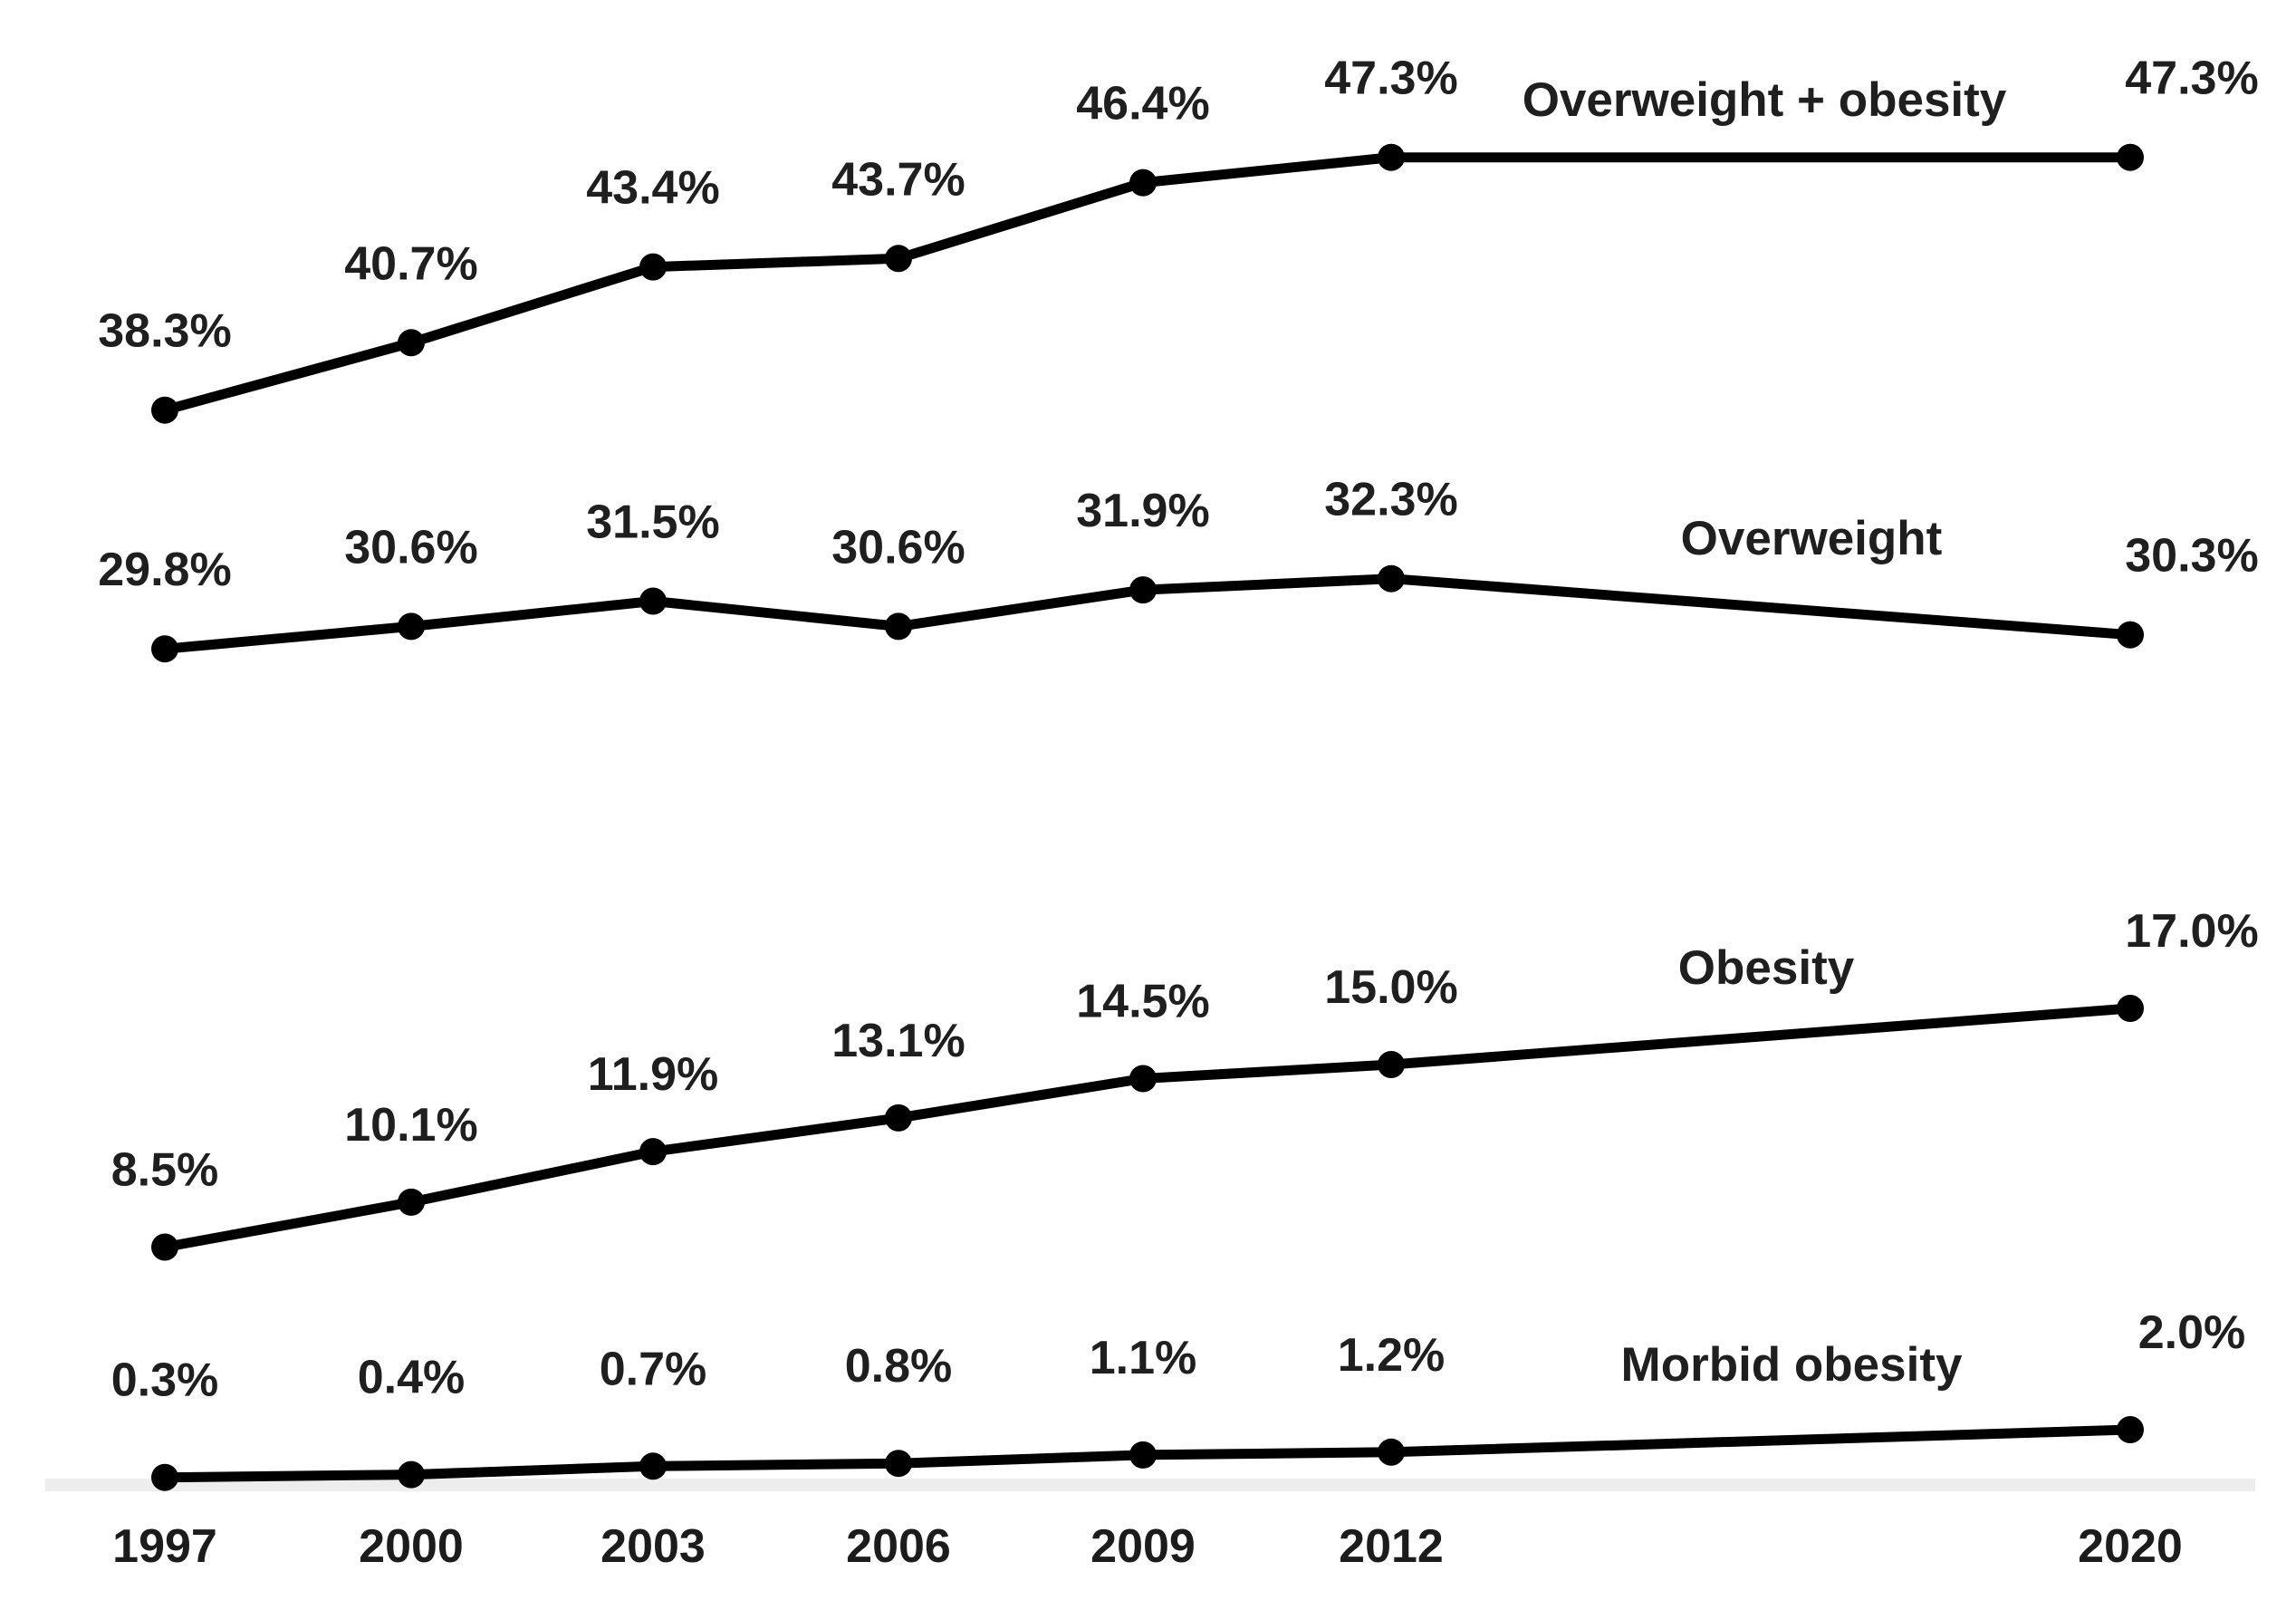 The height and width of the screenshot is (1600, 2296). I want to click on value-label-morbid-obesity-2009: 1.1%, so click(1143, 1358).